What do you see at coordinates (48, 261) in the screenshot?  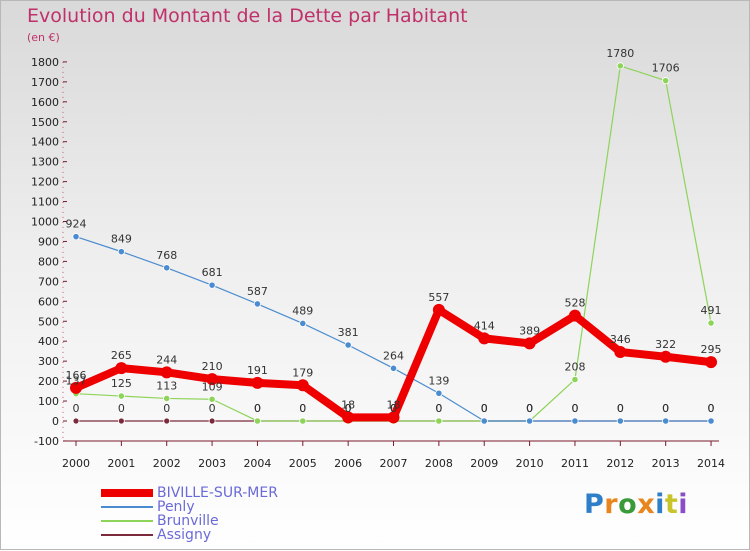 I see `y-tick-label: 800` at bounding box center [48, 261].